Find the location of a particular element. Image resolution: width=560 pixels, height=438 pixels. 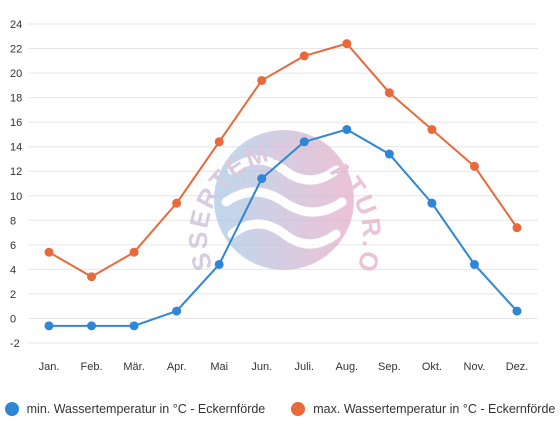

y-tick-label: 12 is located at coordinates (16, 172).